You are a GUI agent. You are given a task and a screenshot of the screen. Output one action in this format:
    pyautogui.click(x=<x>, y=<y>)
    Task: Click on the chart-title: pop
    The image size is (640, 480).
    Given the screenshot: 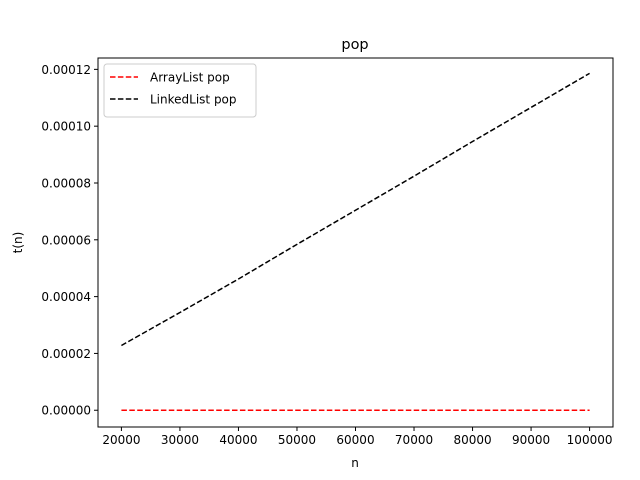 What is the action you would take?
    pyautogui.click(x=354, y=45)
    